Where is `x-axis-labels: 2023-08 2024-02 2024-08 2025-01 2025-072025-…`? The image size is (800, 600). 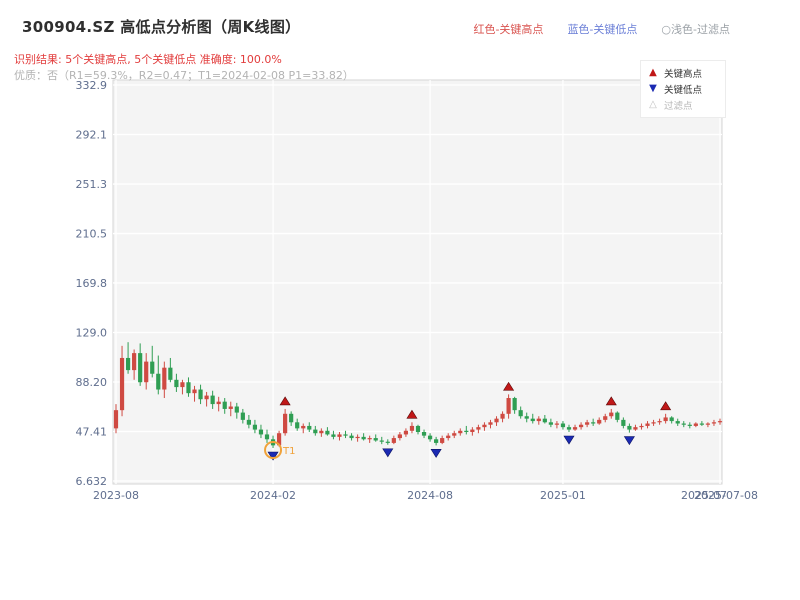
x-axis-labels: 2023-08 2024-02 2024-08 2025-01 2025-072025-… is located at coordinates (425, 495).